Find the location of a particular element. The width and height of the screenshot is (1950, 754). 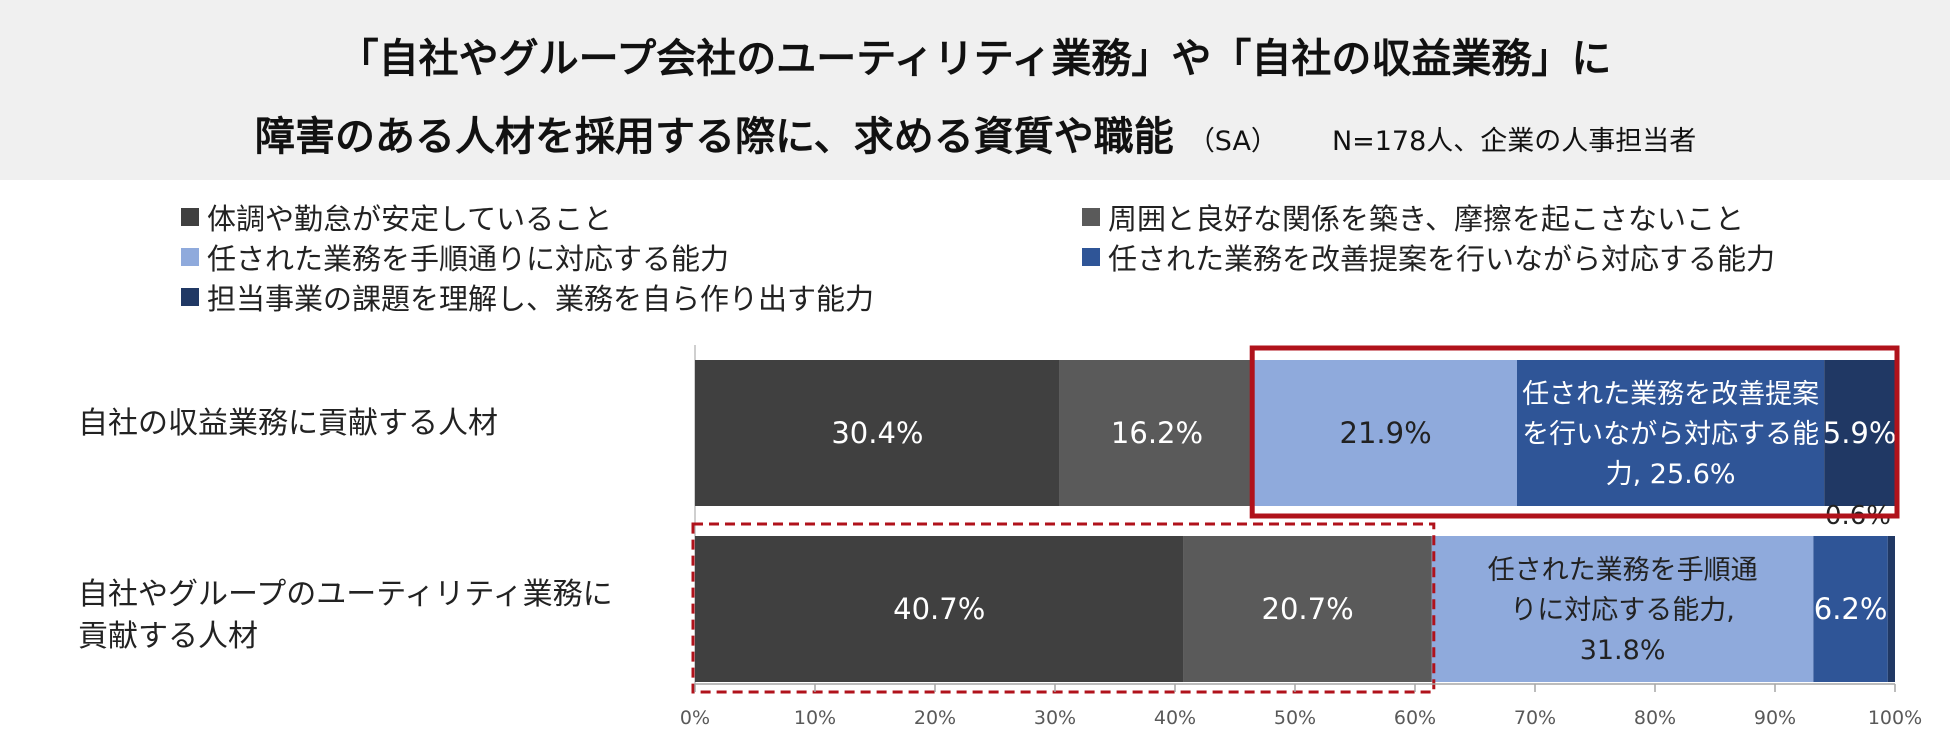

category-label-1: 自社の収益業務に貢献する人材 is located at coordinates (288, 424).